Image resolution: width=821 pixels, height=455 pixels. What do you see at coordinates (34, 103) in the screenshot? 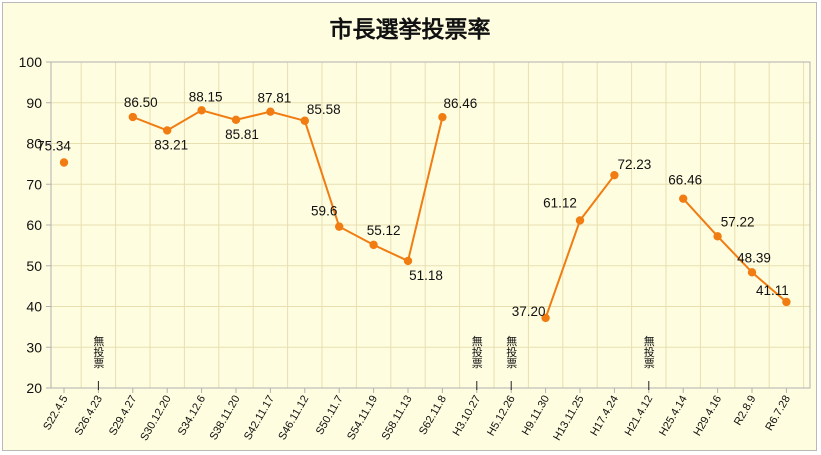
I see `y-tick-label: 90` at bounding box center [34, 103].